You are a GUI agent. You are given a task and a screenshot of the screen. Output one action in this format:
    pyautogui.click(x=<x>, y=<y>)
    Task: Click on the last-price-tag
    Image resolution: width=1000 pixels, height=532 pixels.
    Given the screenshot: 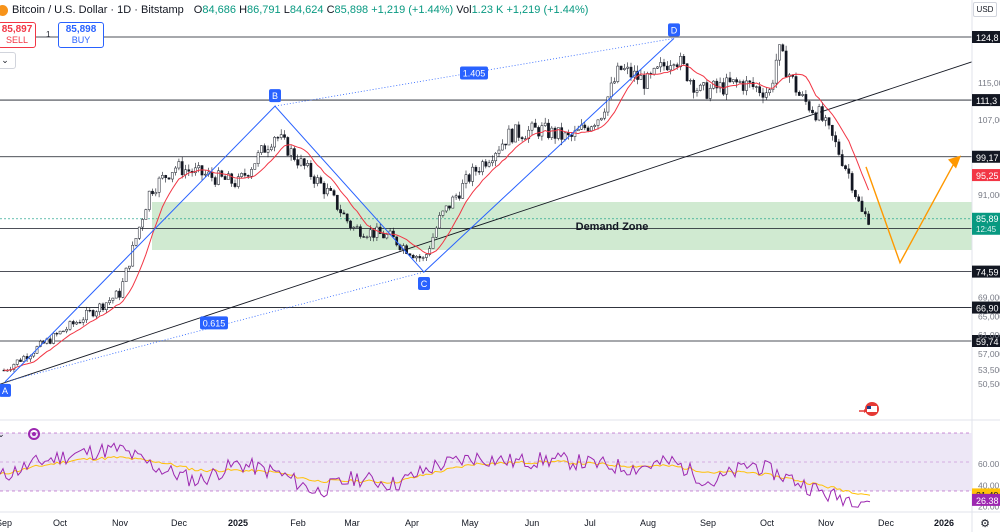 What is the action you would take?
    pyautogui.click(x=986, y=223)
    